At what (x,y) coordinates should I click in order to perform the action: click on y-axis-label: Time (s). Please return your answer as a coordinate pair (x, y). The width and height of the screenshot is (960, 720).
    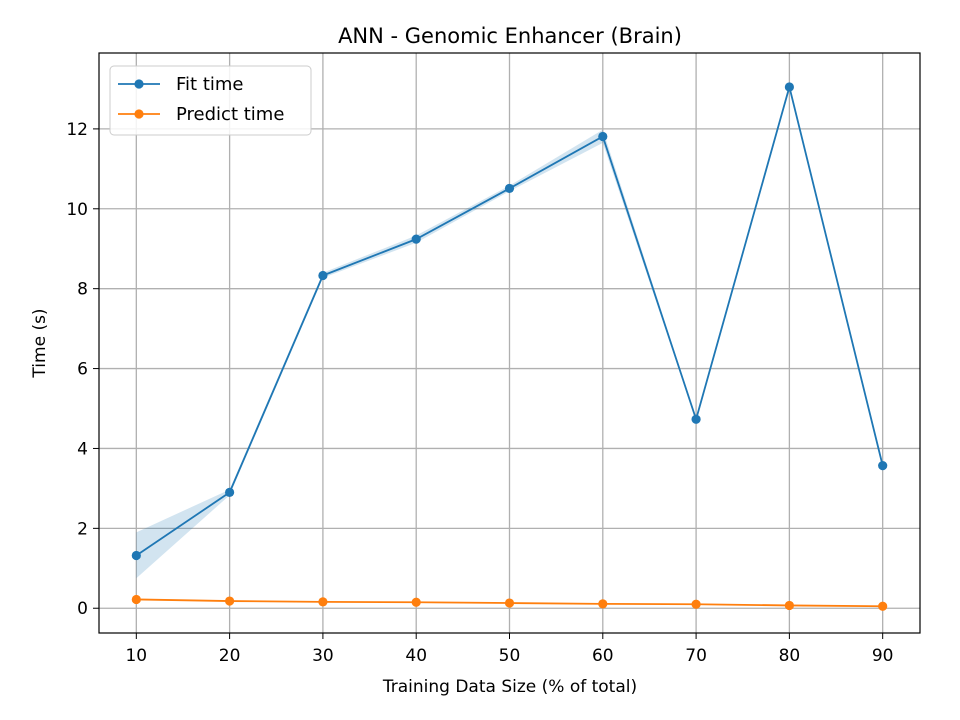
    Looking at the image, I should click on (40, 343).